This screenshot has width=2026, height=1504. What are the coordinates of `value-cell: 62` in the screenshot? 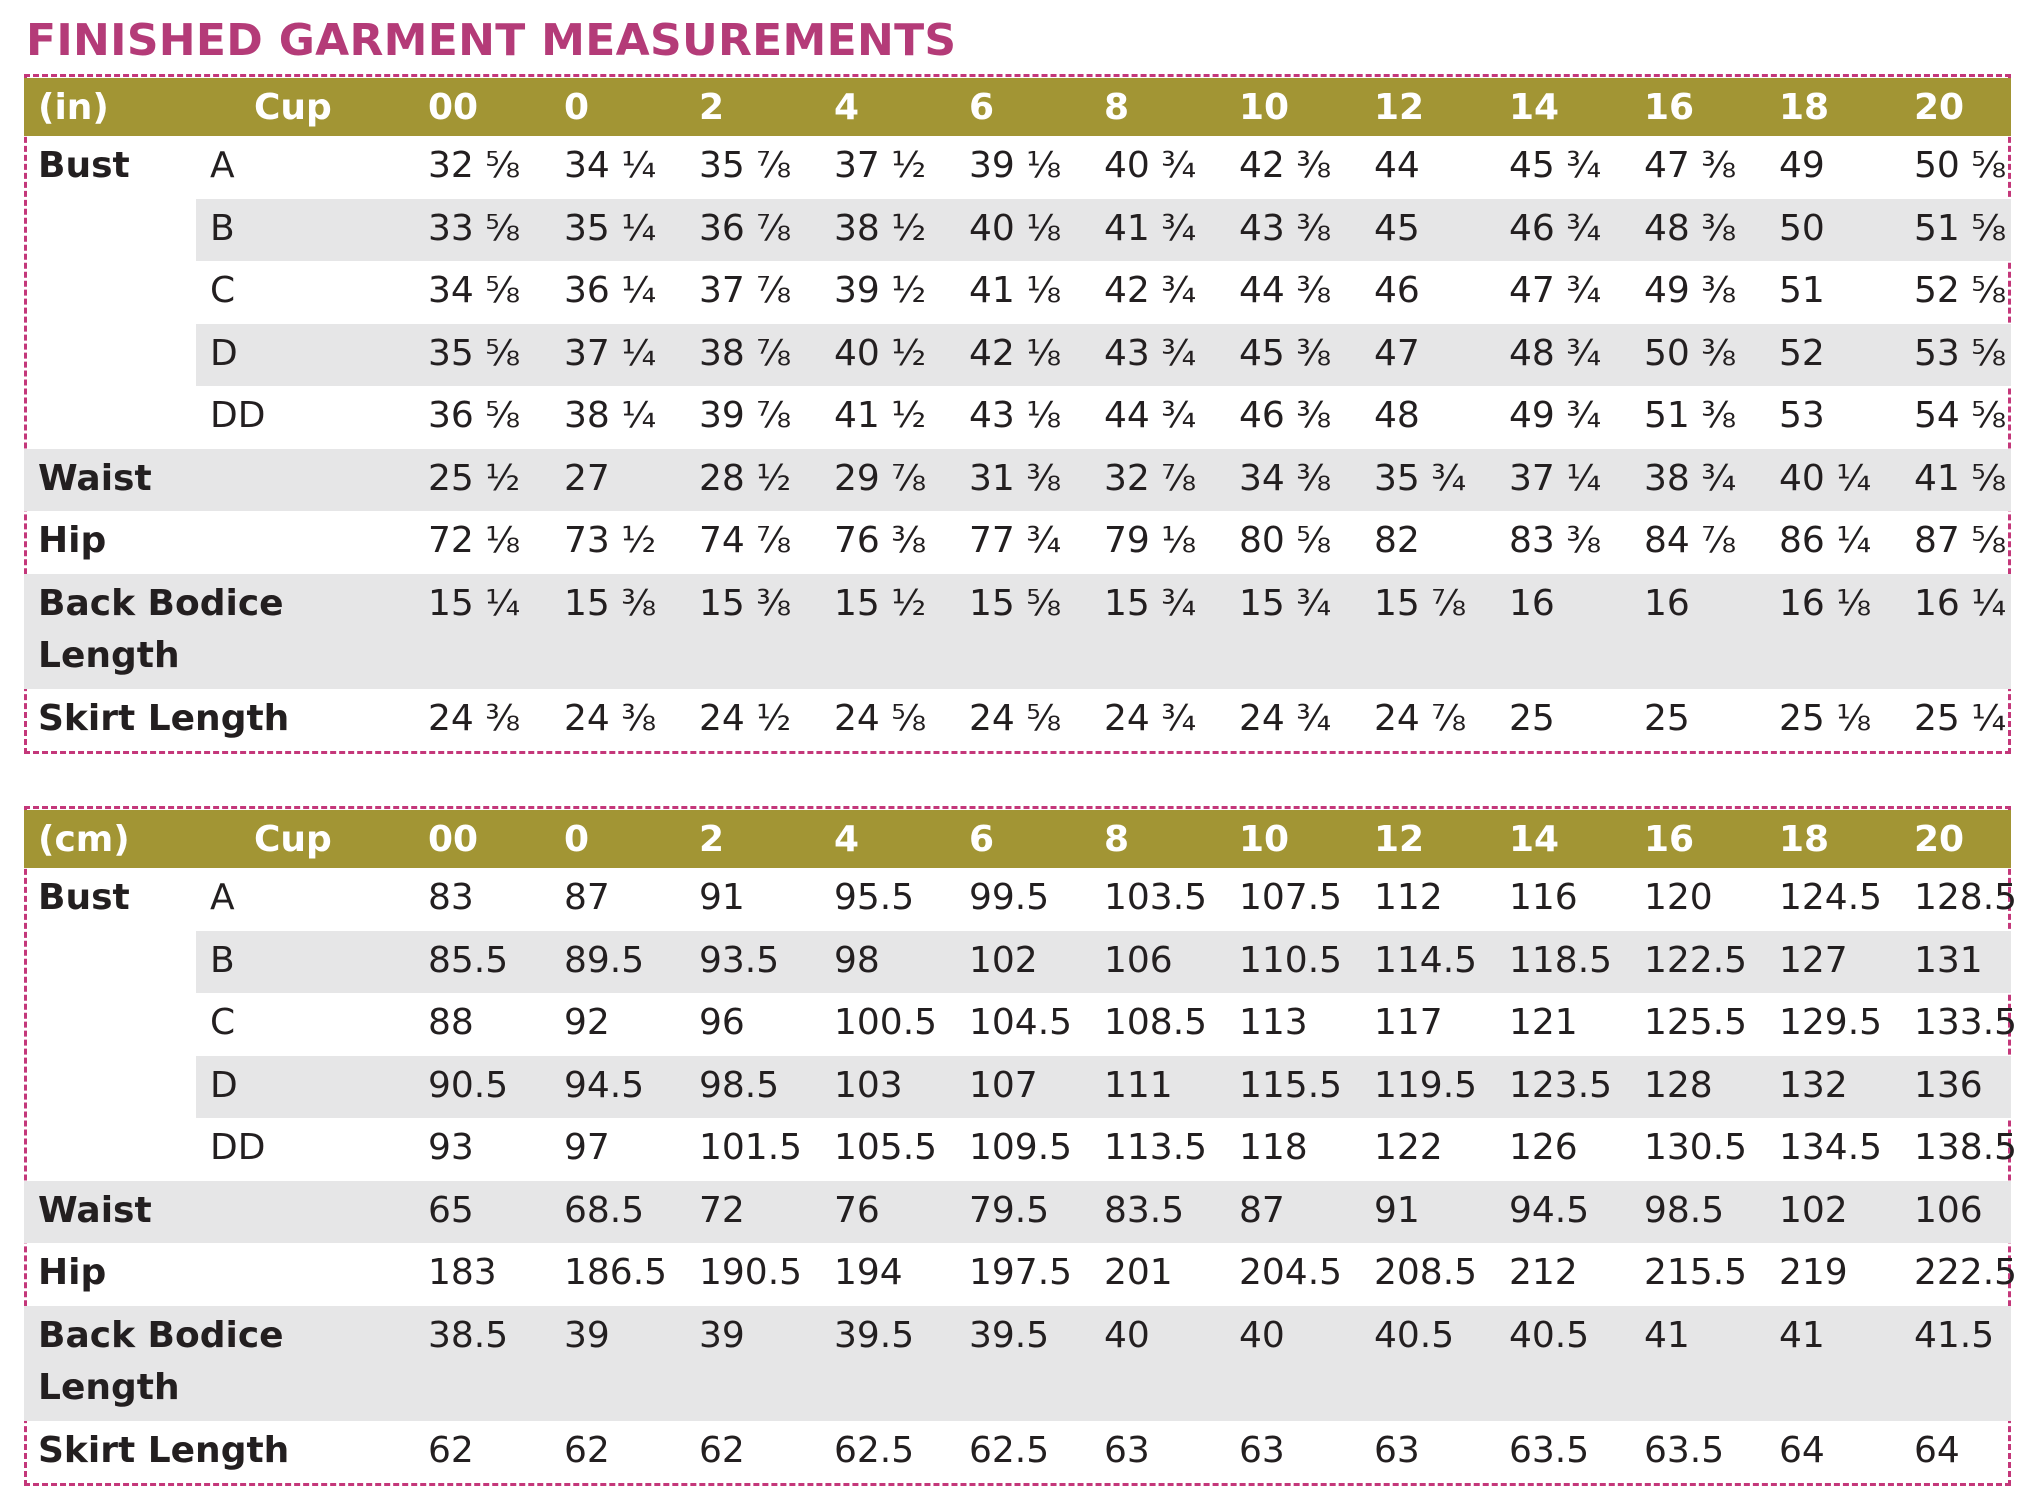 It's located at (451, 1450).